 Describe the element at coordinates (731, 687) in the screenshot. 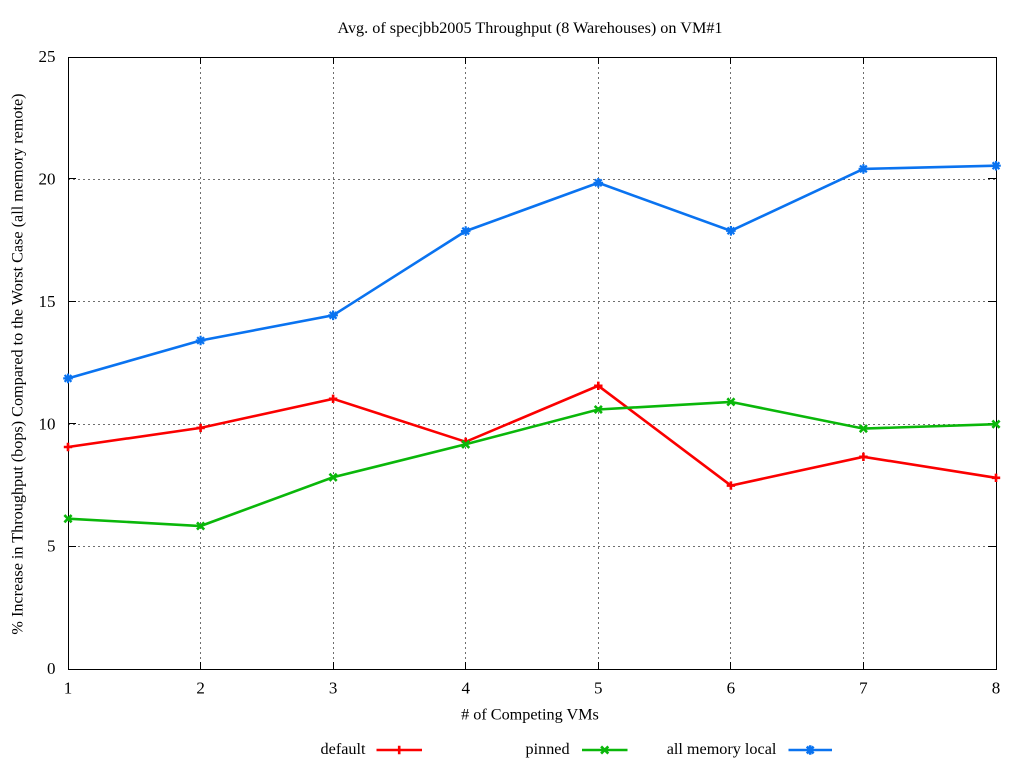

I see `svg-text: 6` at that location.